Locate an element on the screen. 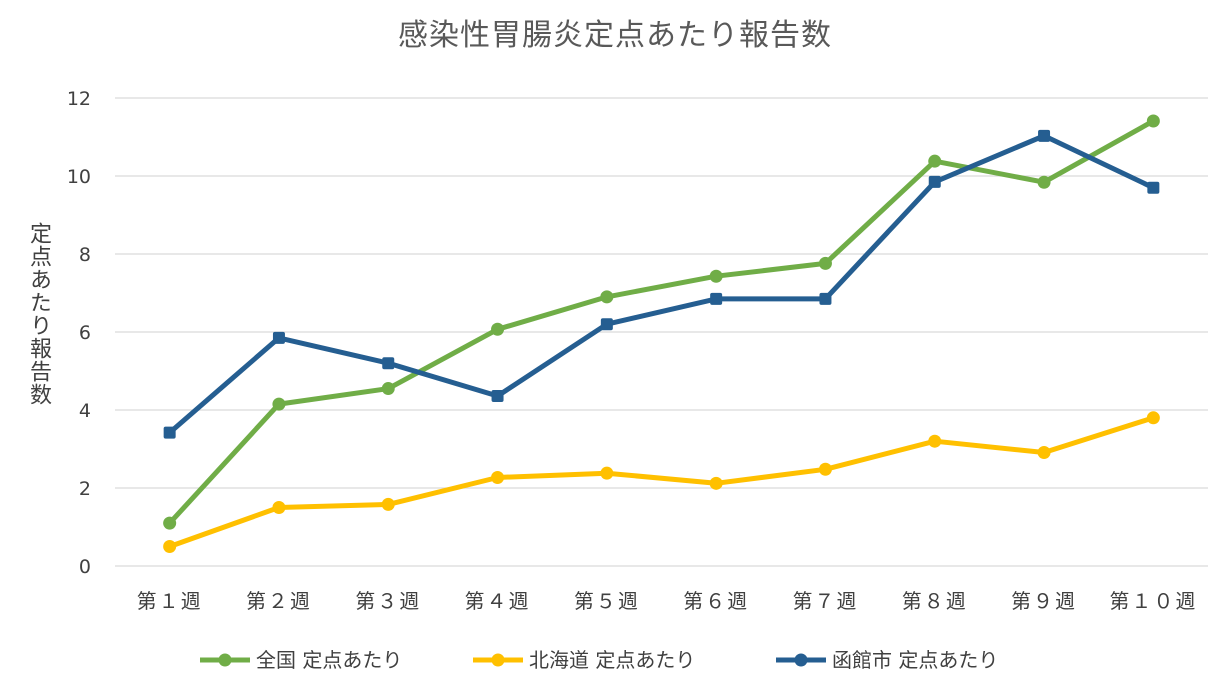  y-tick-label: 0 is located at coordinates (85, 567).